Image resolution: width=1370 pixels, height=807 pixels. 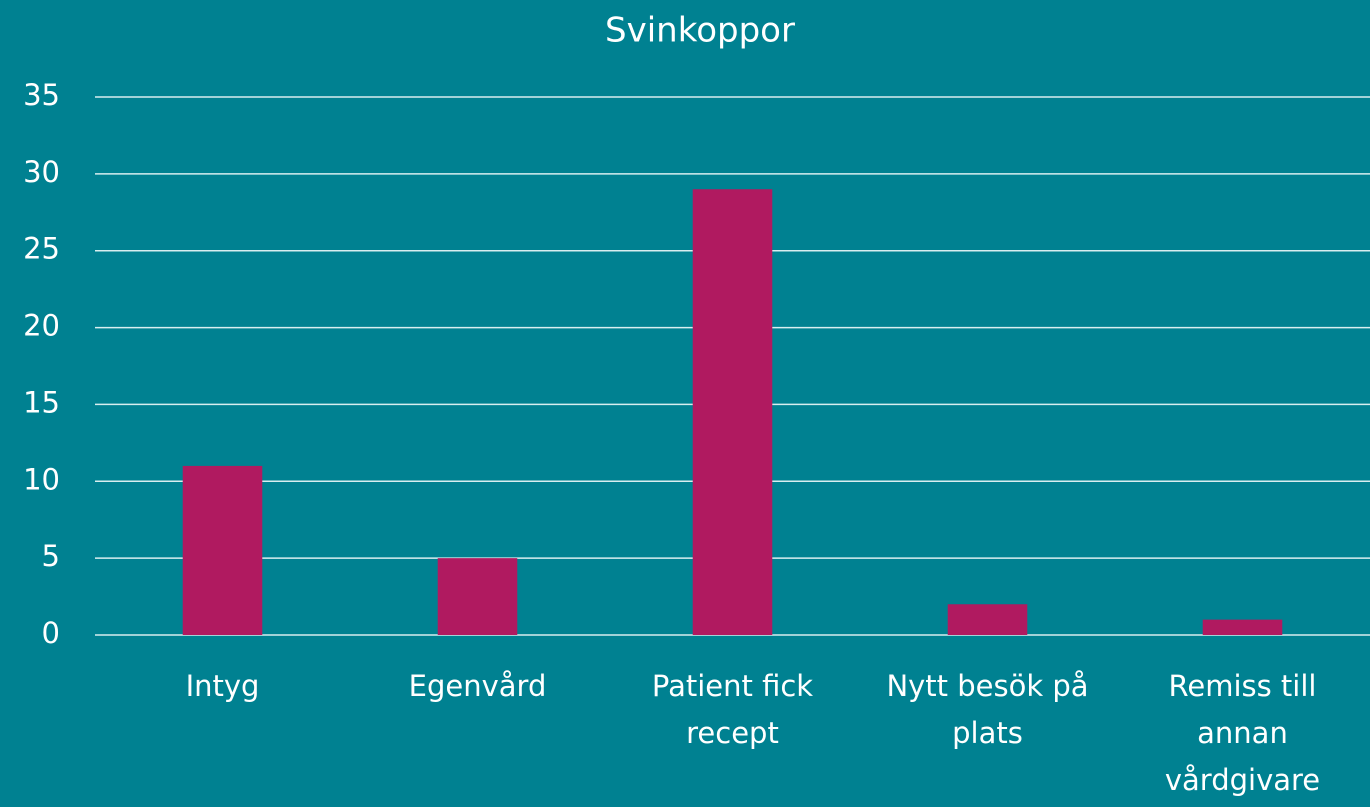 What do you see at coordinates (732, 709) in the screenshot?
I see `x-tick-label: Patient fick recept` at bounding box center [732, 709].